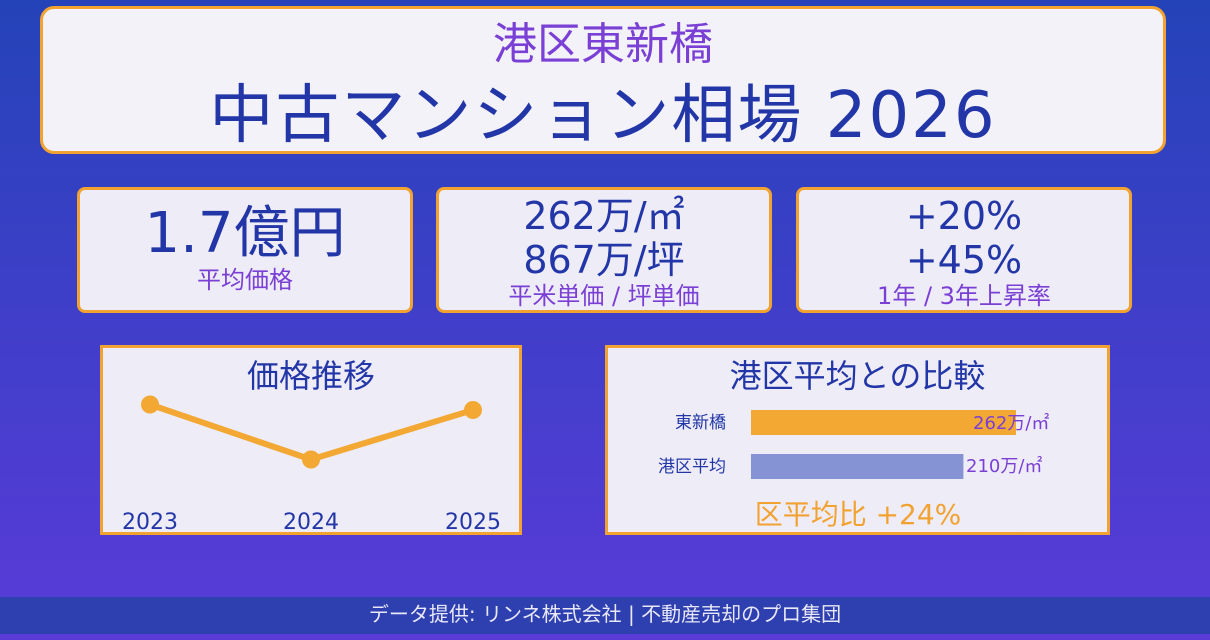  I want to click on x-tick-2023: 2023, so click(150, 521).